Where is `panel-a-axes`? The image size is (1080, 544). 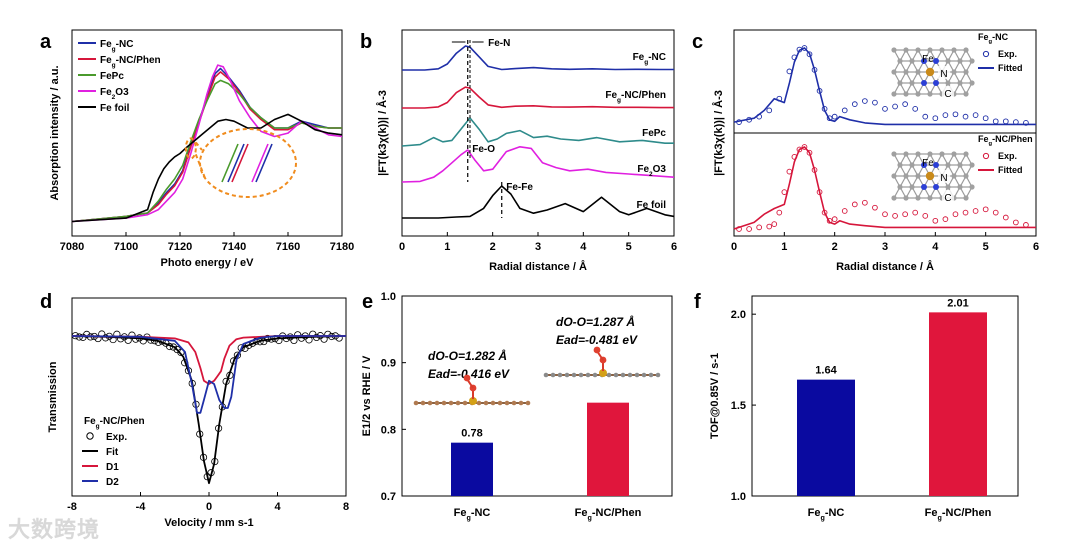
panel-a-axes is located at coordinates (207, 133).